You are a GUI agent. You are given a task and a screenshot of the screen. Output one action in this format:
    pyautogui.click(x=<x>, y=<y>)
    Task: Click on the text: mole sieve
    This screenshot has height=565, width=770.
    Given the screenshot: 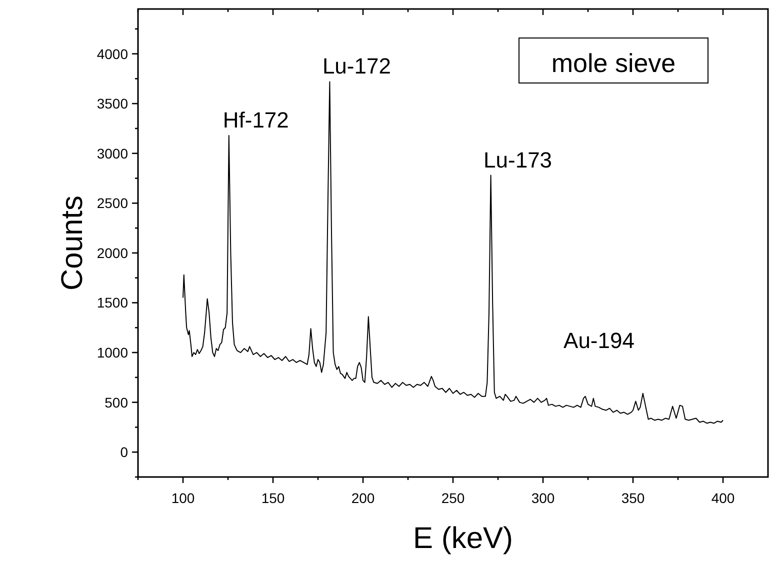 What is the action you would take?
    pyautogui.click(x=613, y=63)
    